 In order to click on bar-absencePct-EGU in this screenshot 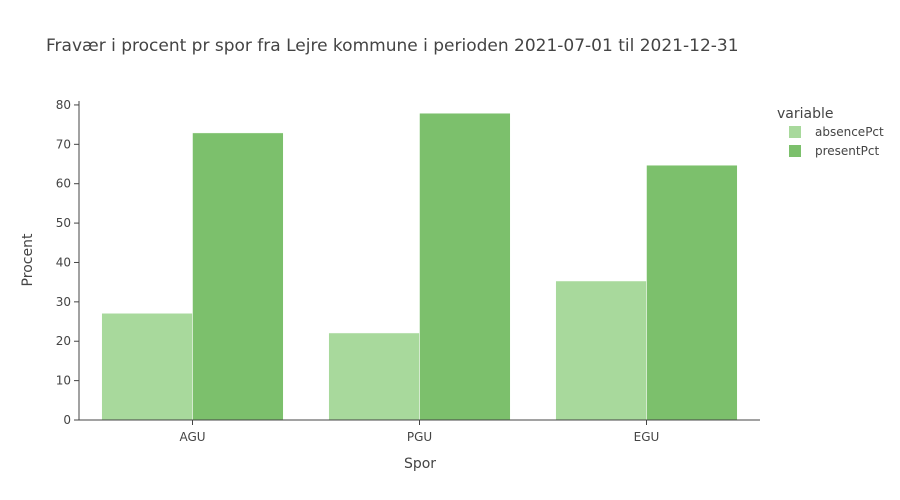, I will do `click(601, 350)`.